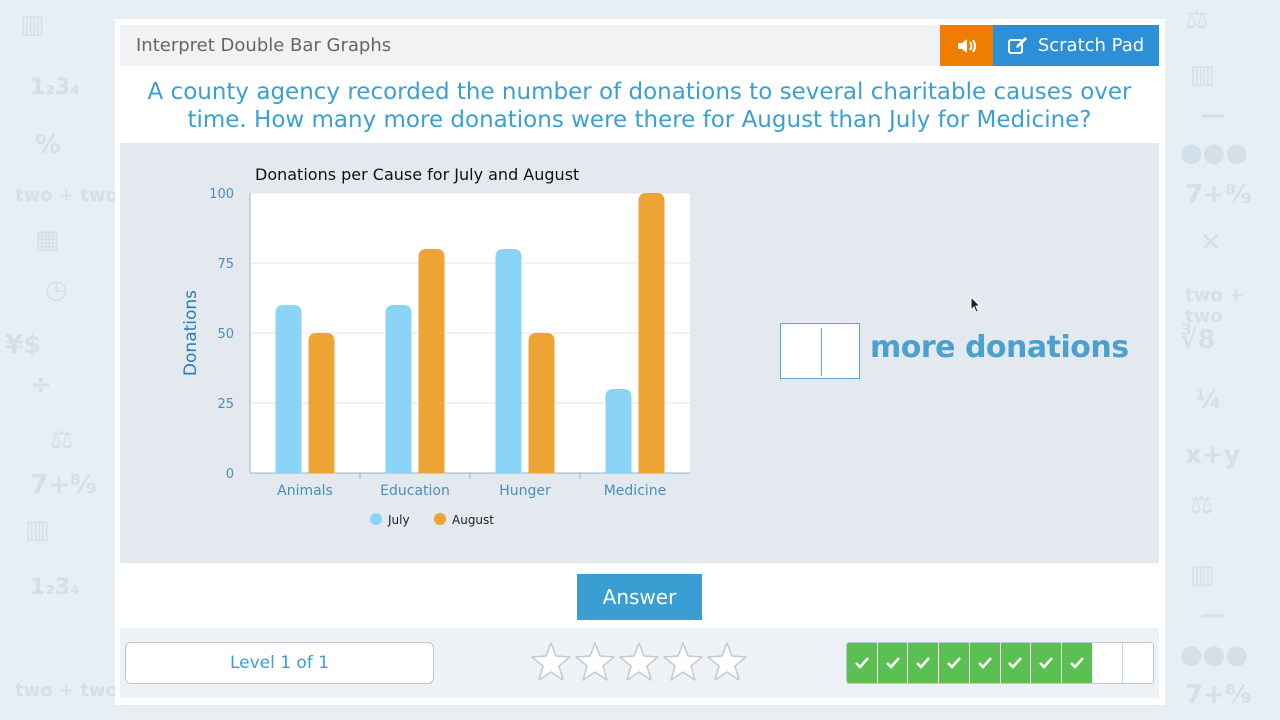 This screenshot has height=720, width=1280. I want to click on answer-button: Answer, so click(639, 597).